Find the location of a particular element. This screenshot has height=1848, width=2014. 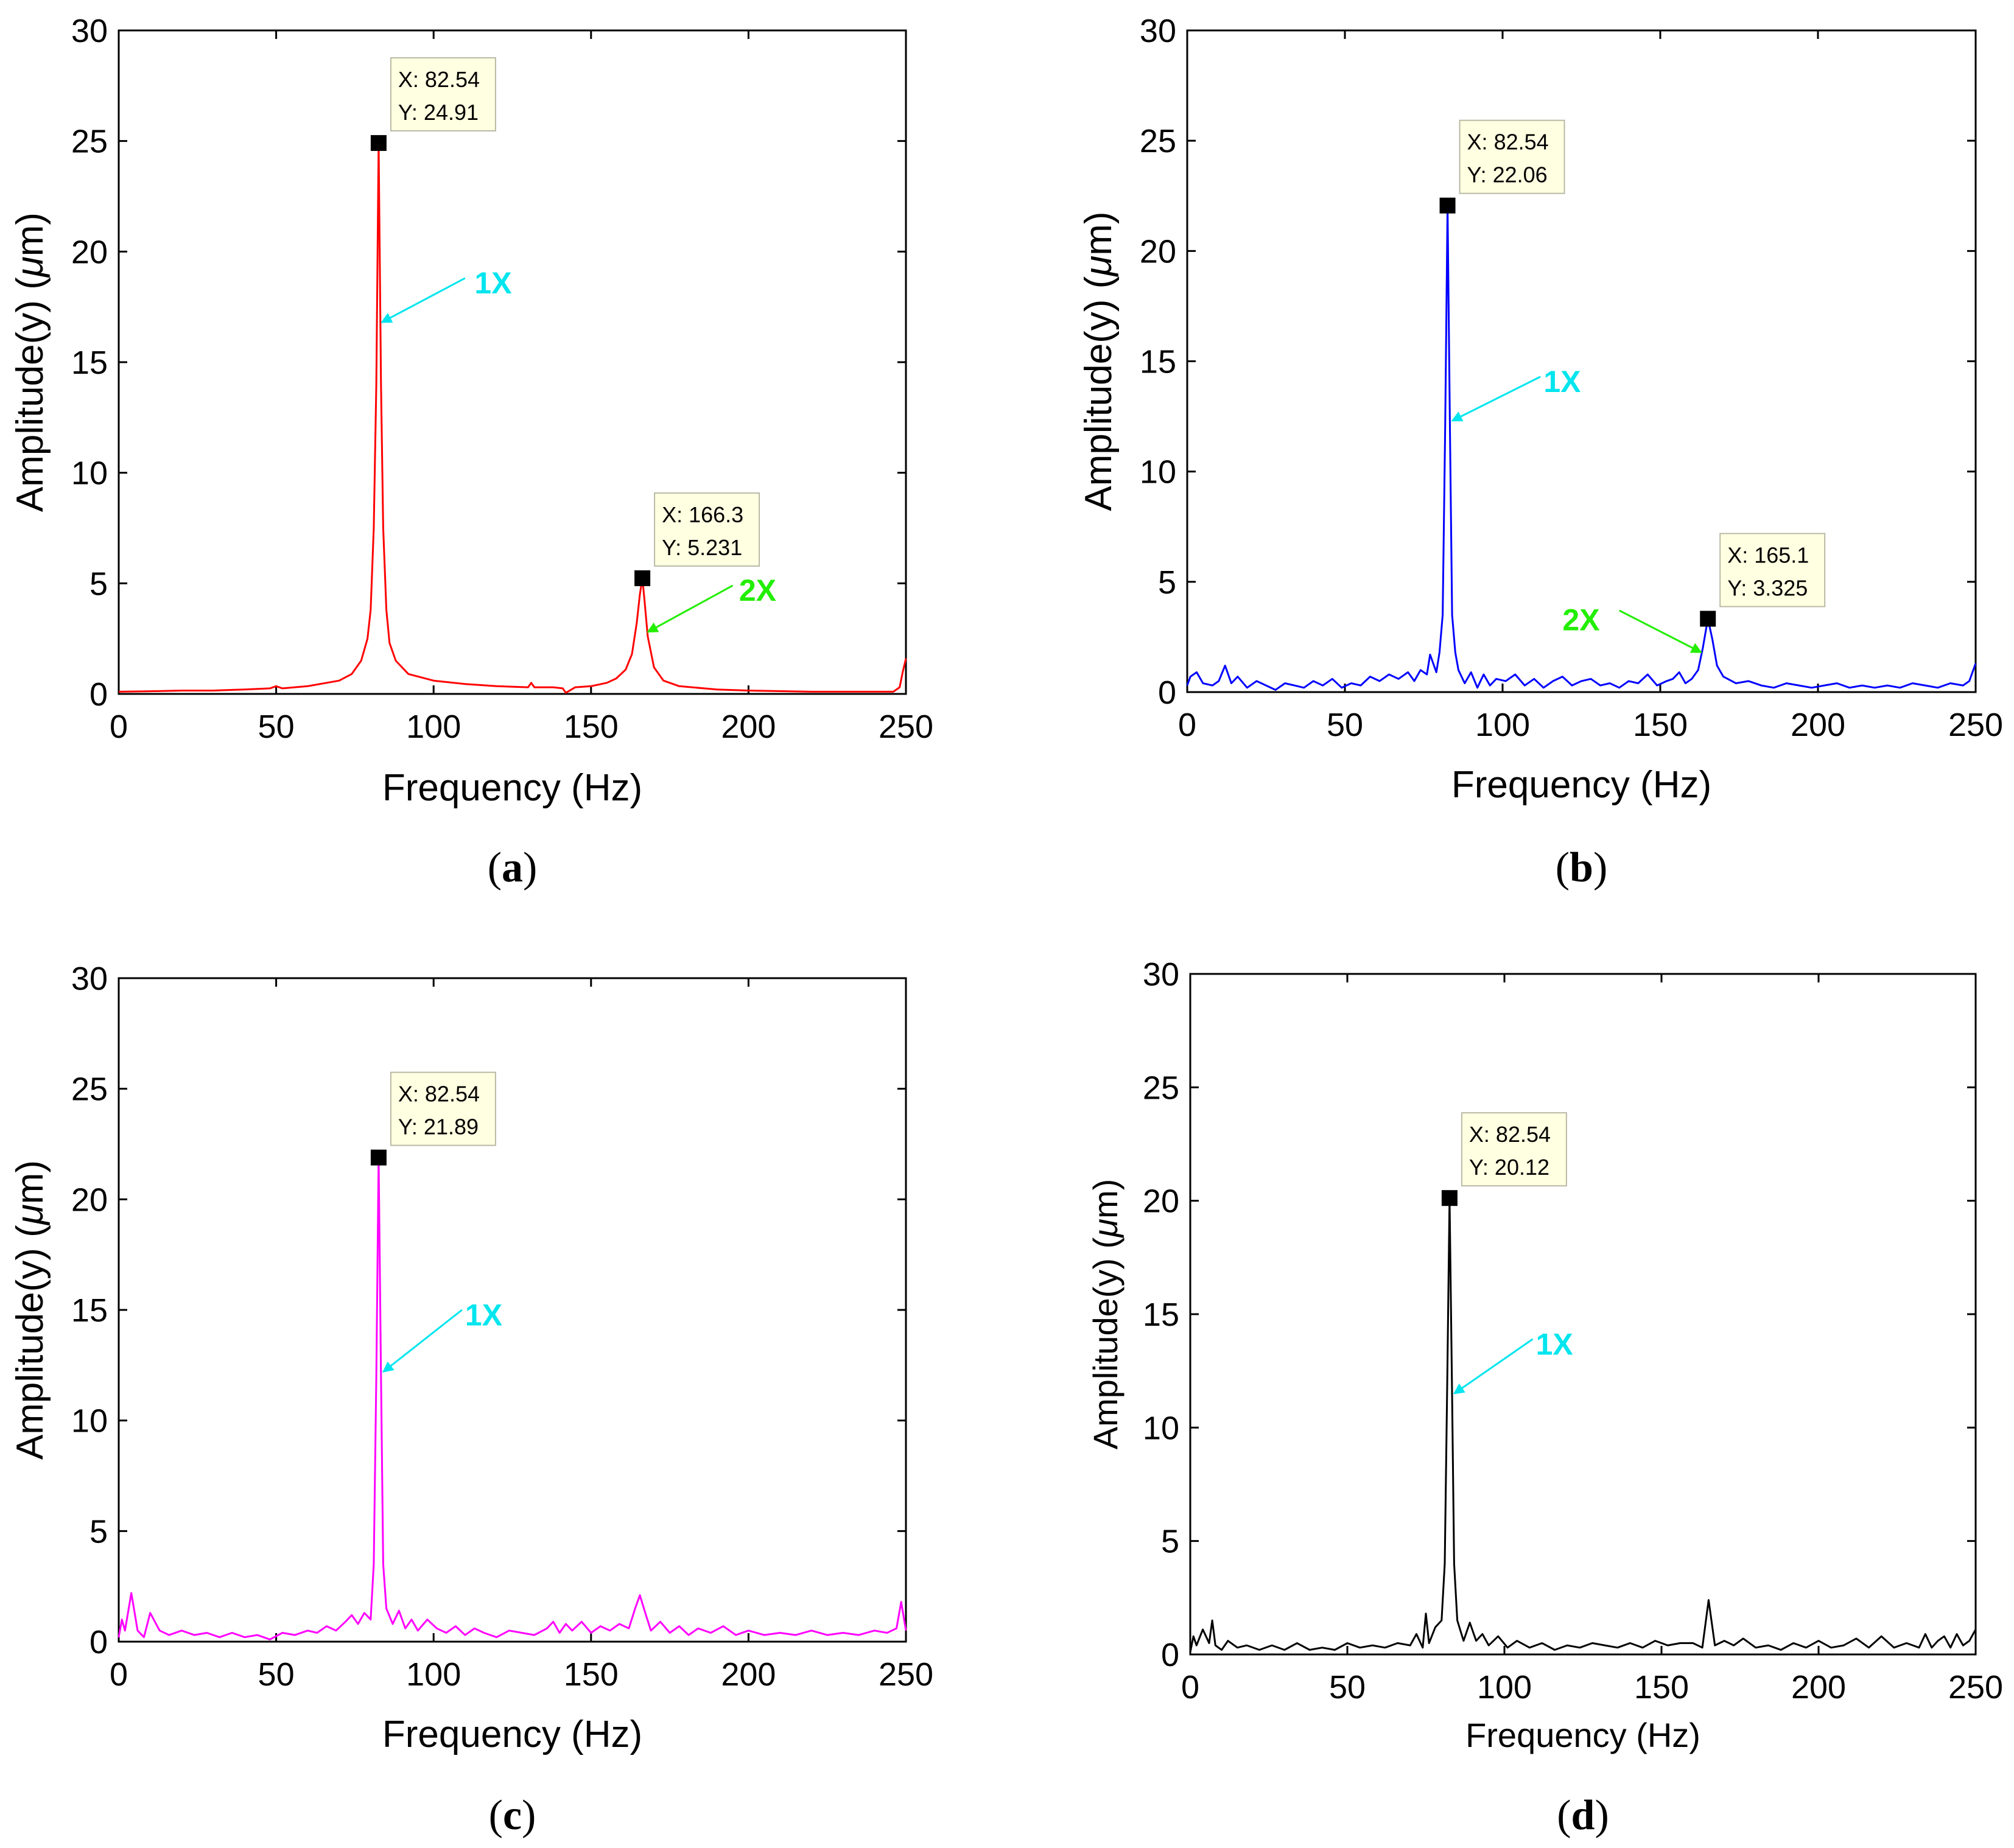

data-tip-x: X: 166.3 is located at coordinates (702, 514).